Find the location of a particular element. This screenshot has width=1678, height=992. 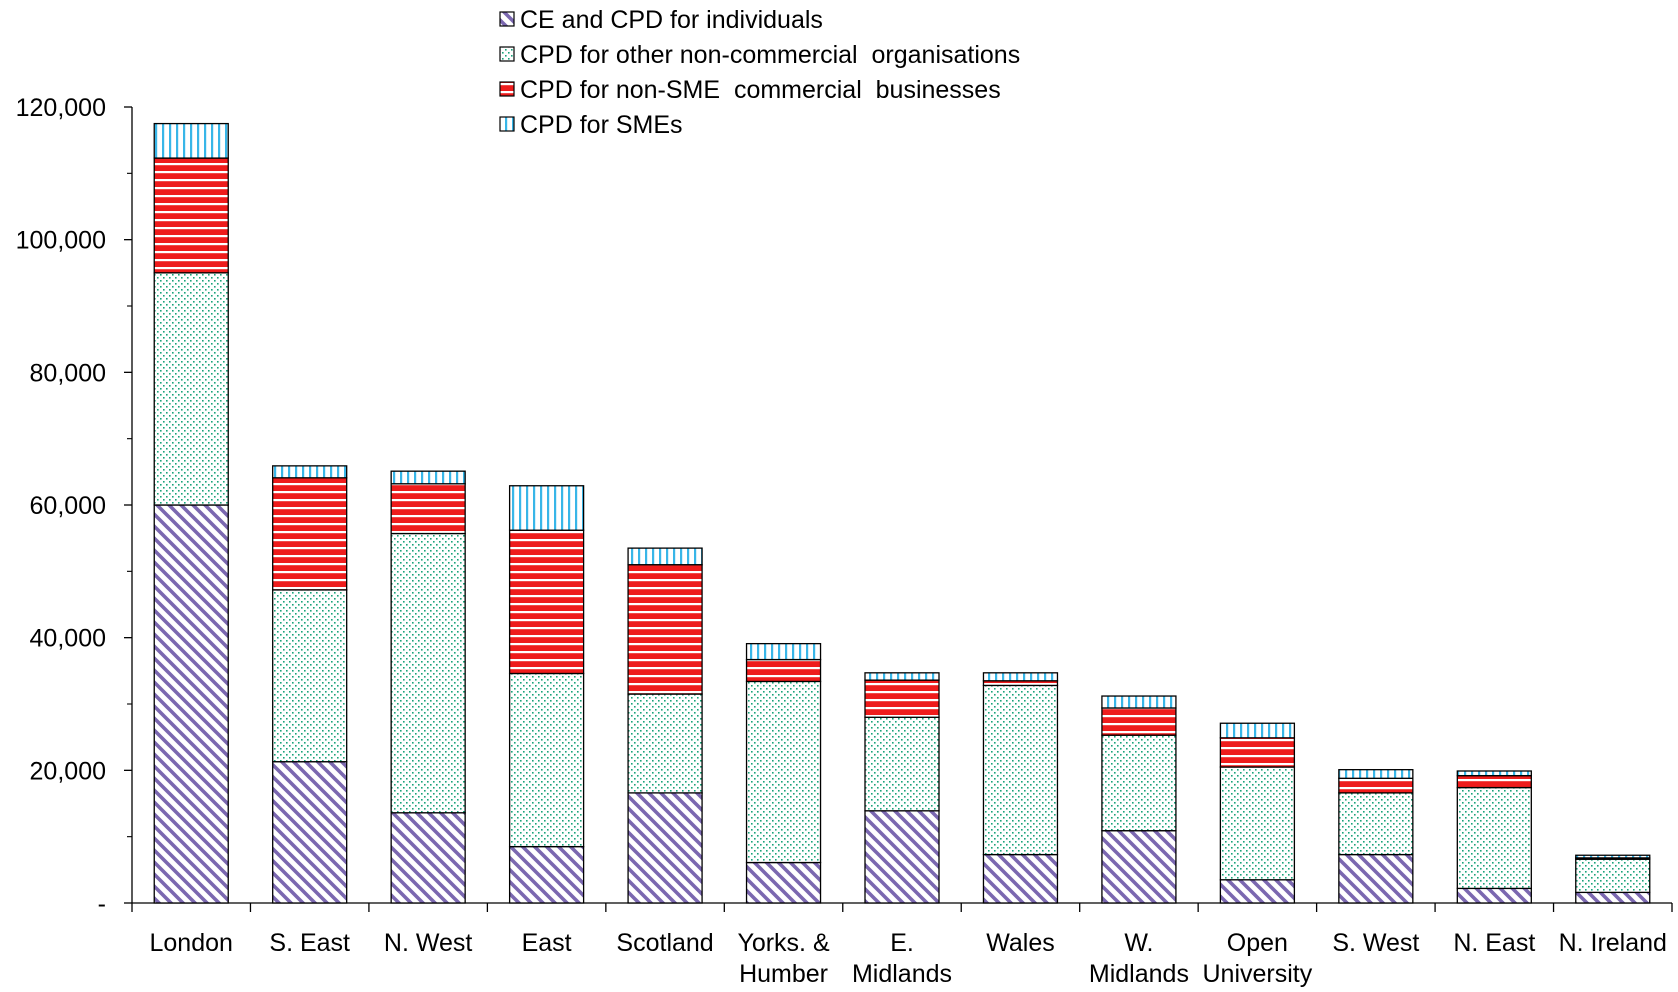

bar-segment-s2-c7 is located at coordinates (1020, 683).